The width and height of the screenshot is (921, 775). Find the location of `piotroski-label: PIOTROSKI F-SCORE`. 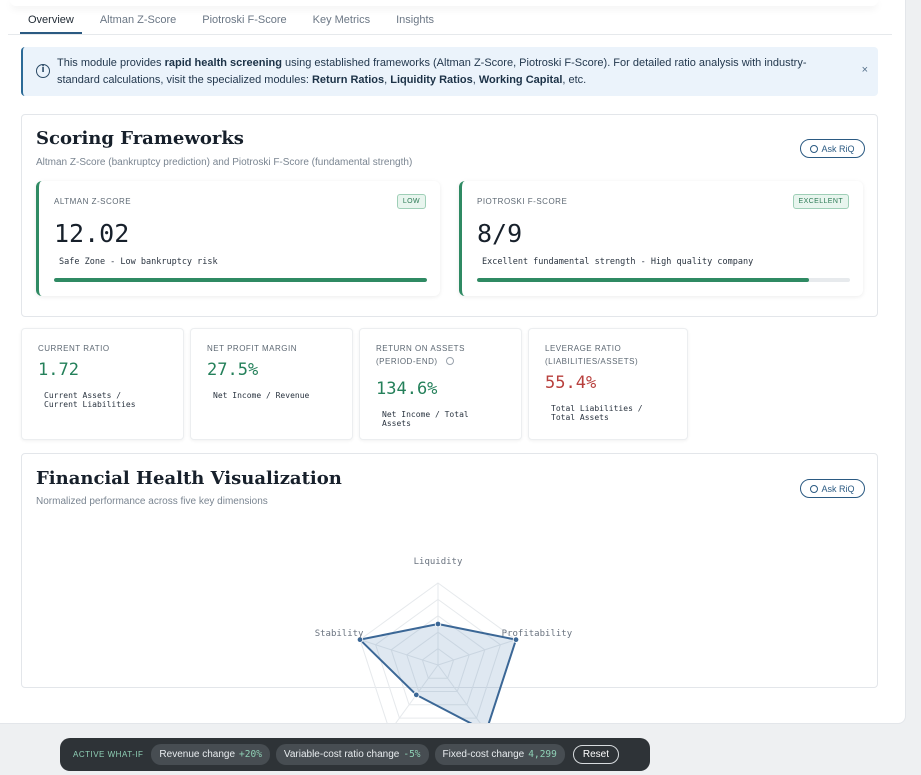

piotroski-label: PIOTROSKI F-SCORE is located at coordinates (522, 201).